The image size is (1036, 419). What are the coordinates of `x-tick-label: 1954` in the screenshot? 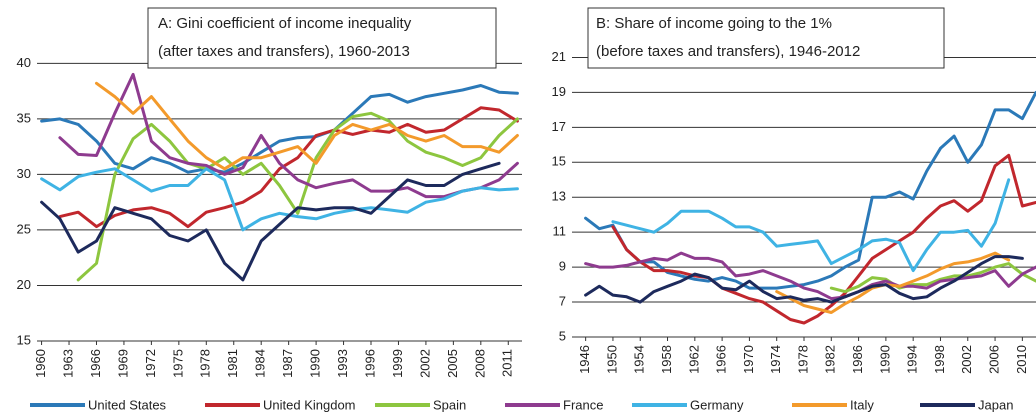 It's located at (639, 359).